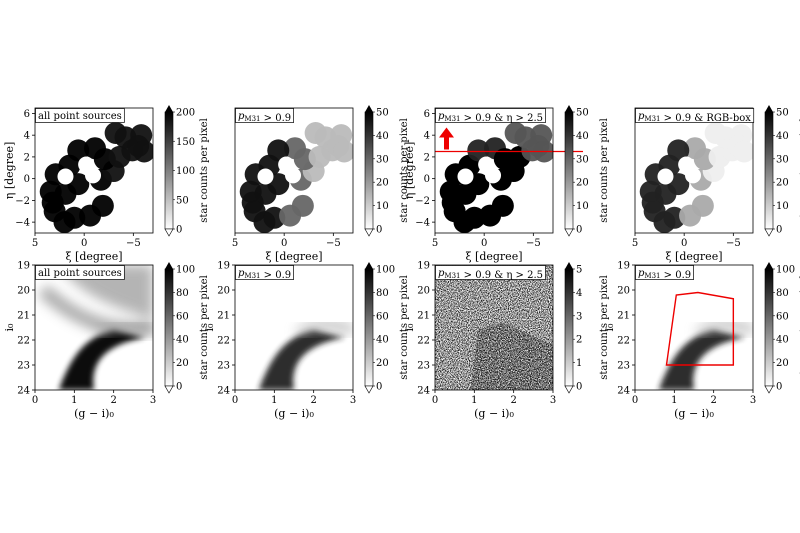  What do you see at coordinates (427, 136) in the screenshot?
I see `y-tick-label: 4` at bounding box center [427, 136].